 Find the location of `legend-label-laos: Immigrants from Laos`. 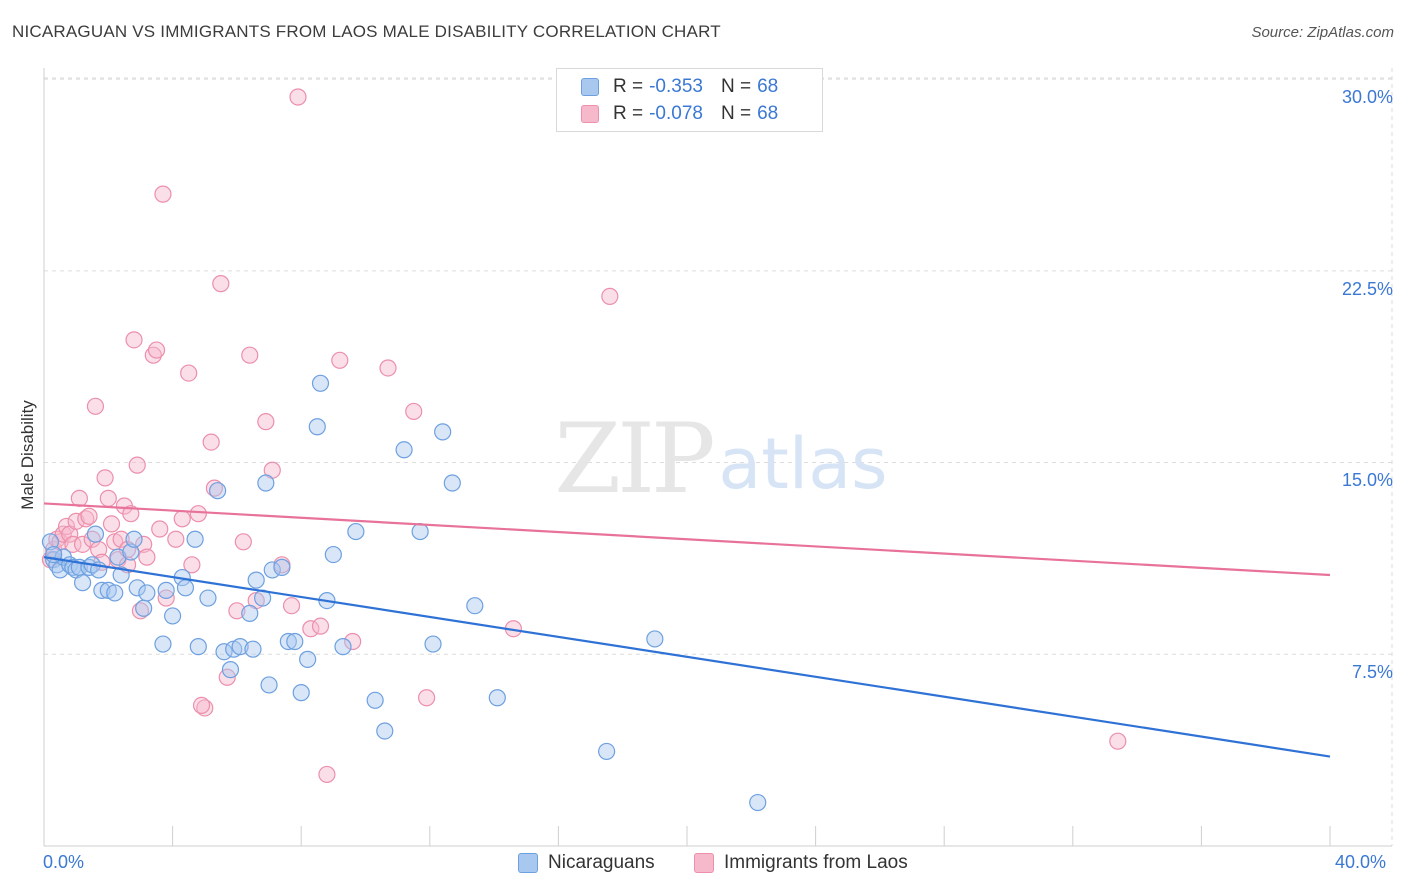

legend-label-laos: Immigrants from Laos is located at coordinates (816, 862).